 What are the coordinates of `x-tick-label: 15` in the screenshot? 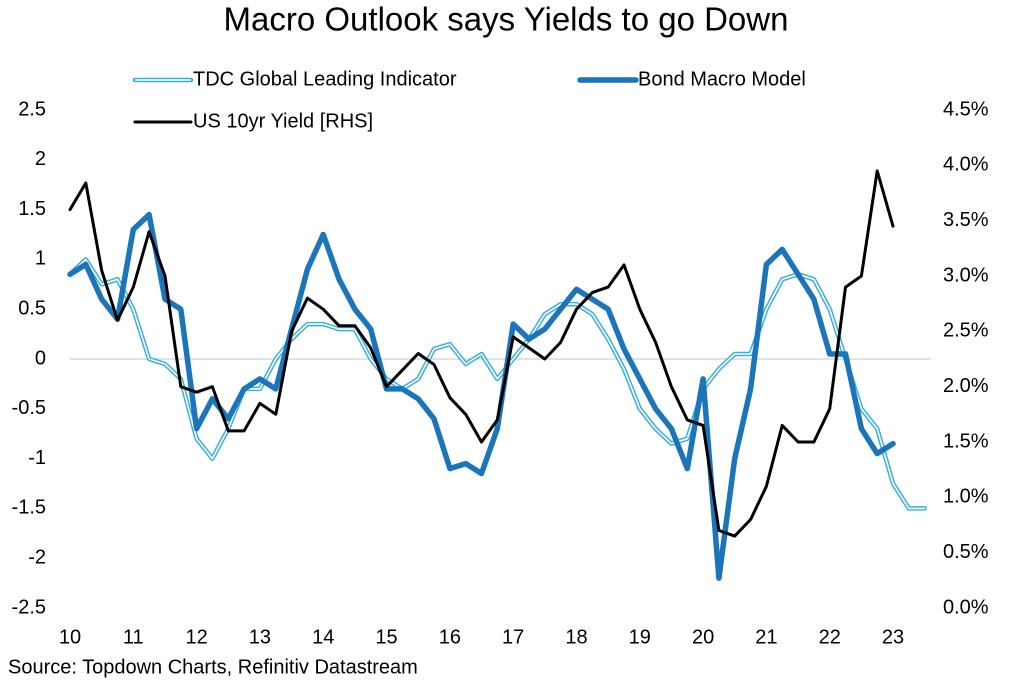 It's located at (386, 637).